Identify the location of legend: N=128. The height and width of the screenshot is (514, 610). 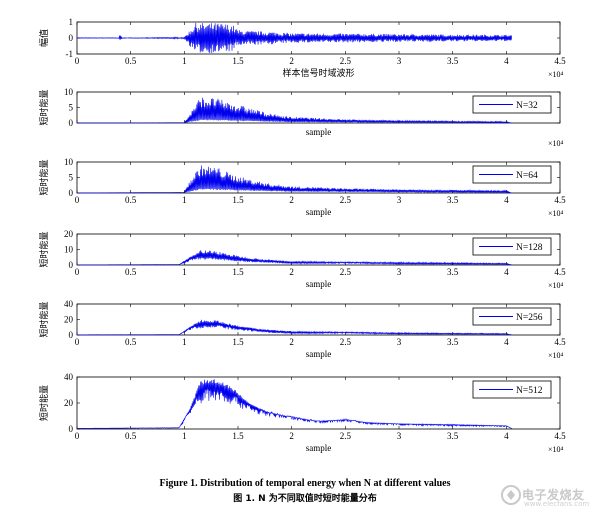
(512, 246).